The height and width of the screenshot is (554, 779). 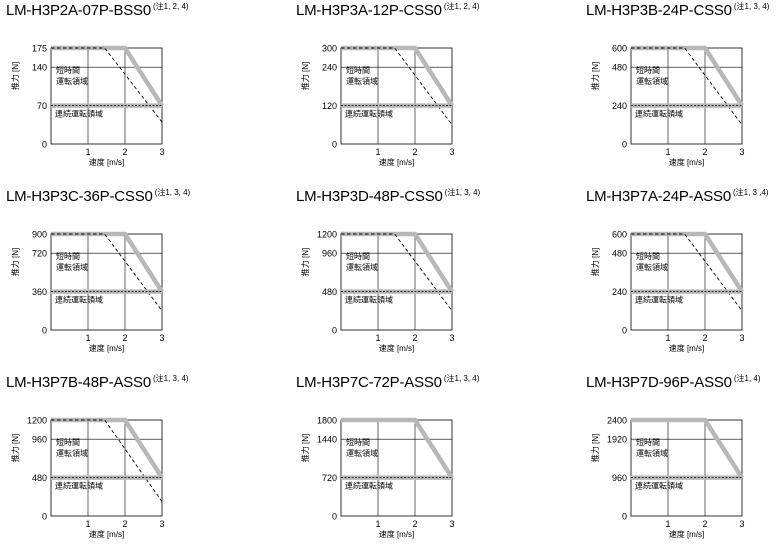 What do you see at coordinates (747, 378) in the screenshot?
I see `footnote-ref: (注1, 4)` at bounding box center [747, 378].